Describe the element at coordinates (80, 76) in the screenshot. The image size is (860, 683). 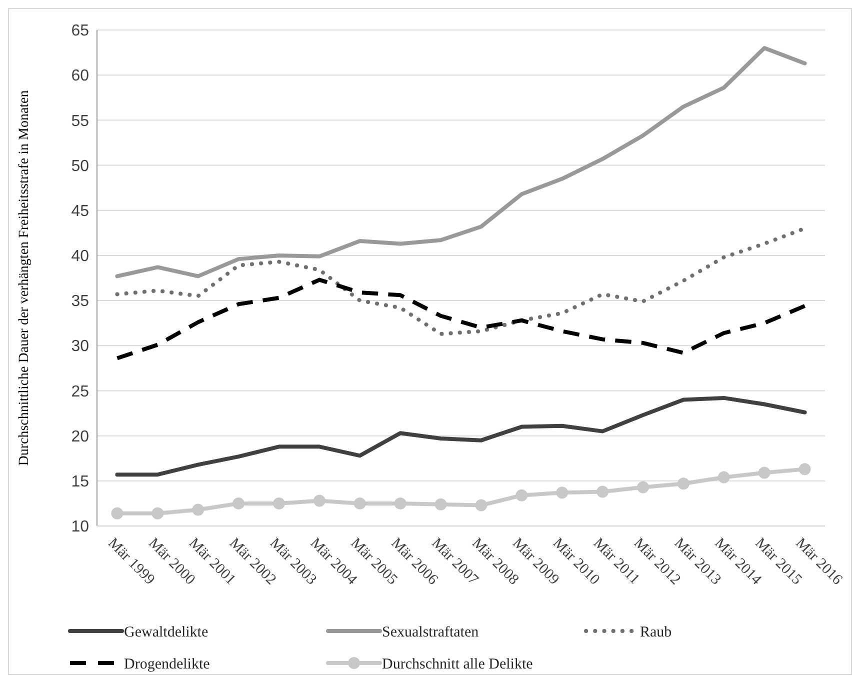
I see `y-tick-label: 60` at that location.